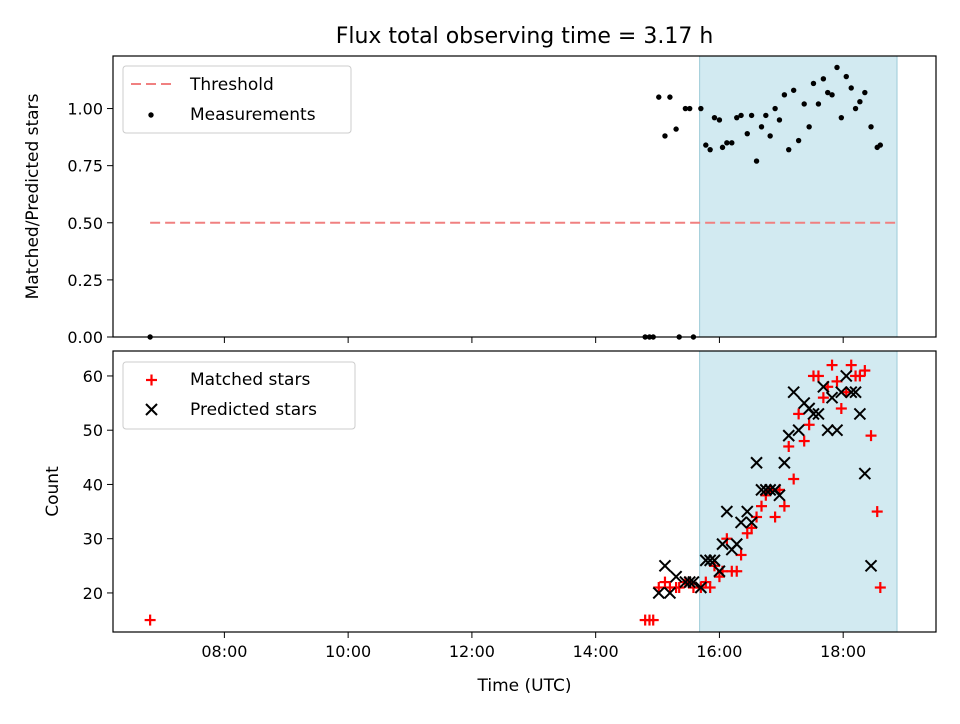 Image resolution: width=960 pixels, height=724 pixels. Describe the element at coordinates (348, 651) in the screenshot. I see `x-tick-label: 10:00` at that location.